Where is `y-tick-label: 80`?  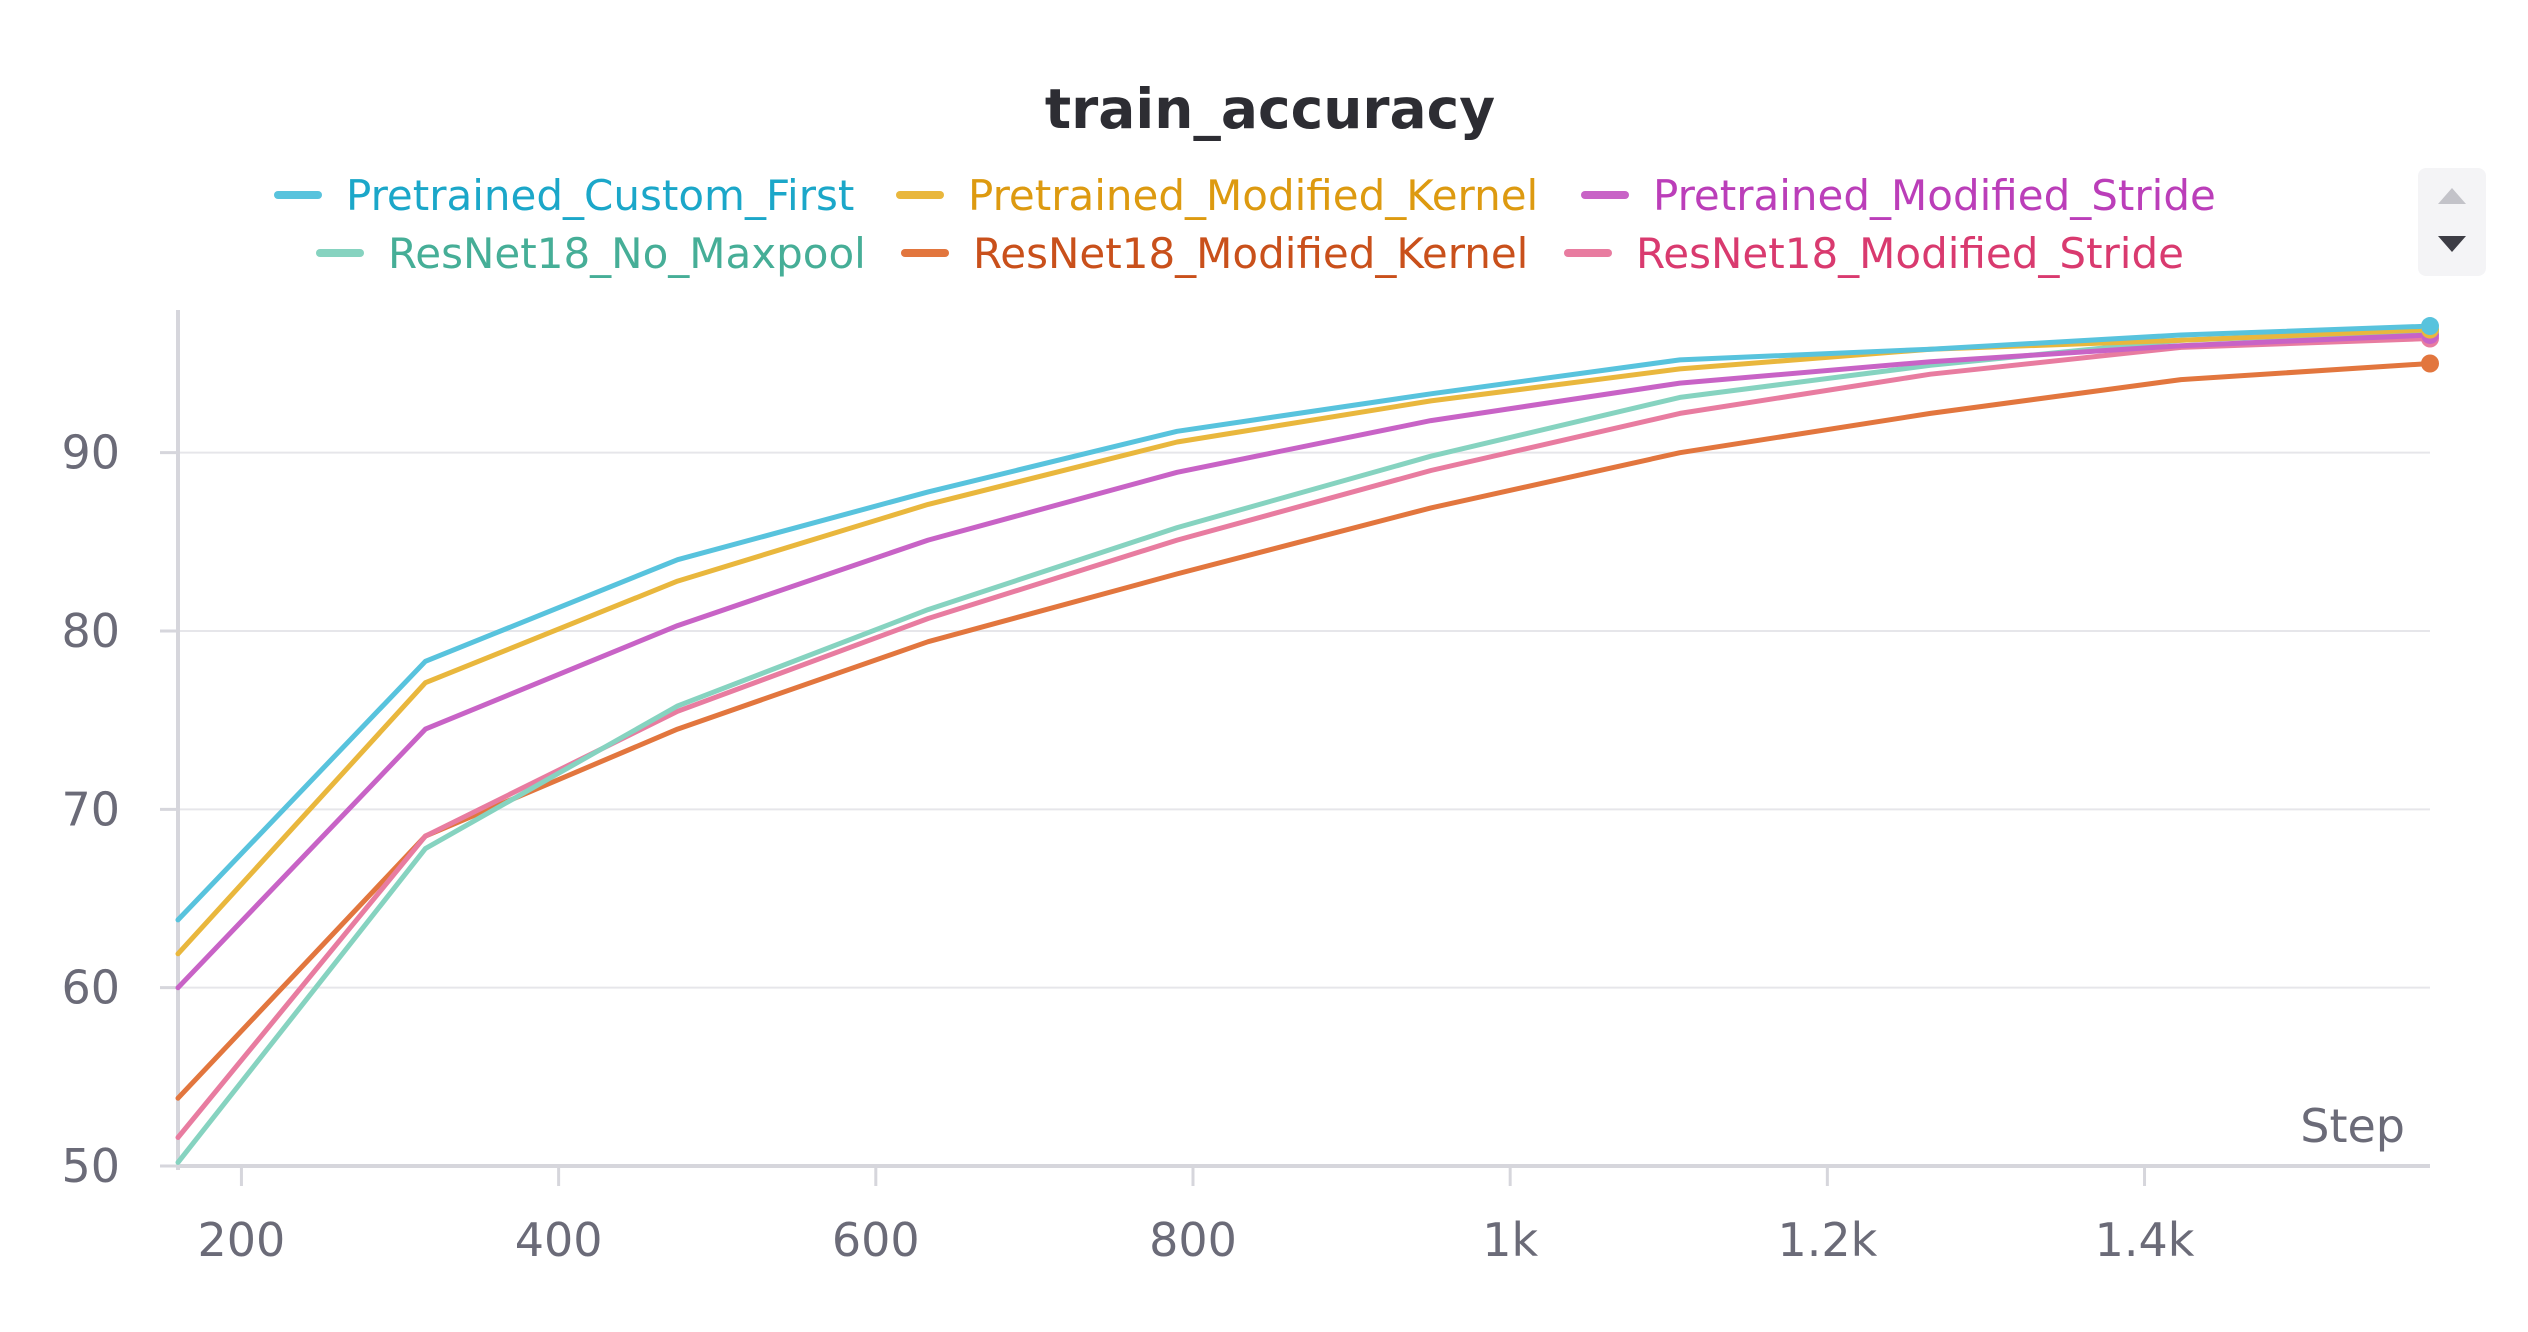
y-tick-label: 80 is located at coordinates (90, 631).